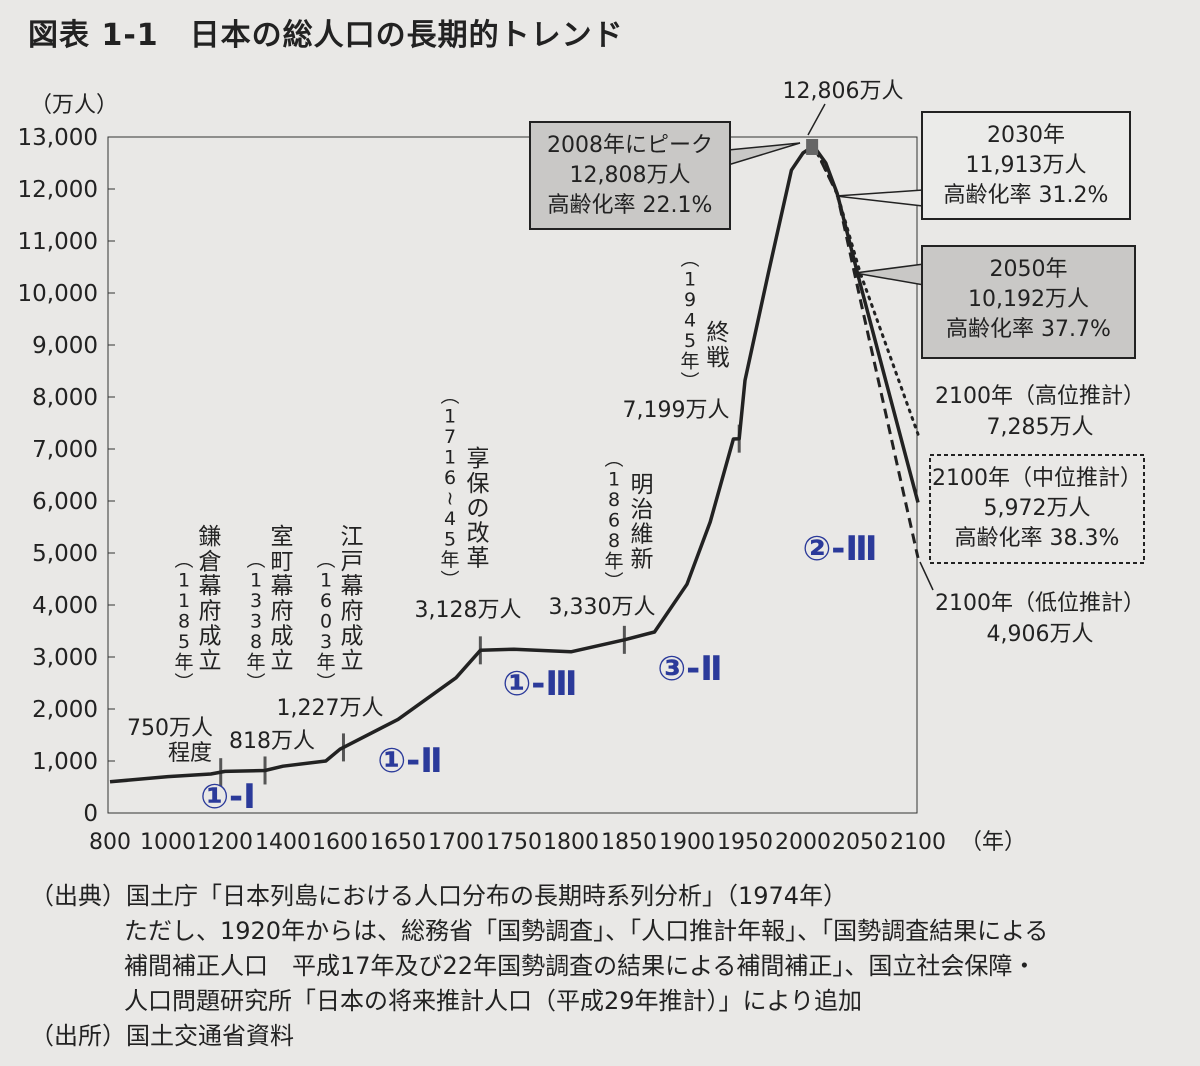 The width and height of the screenshot is (1200, 1066). Describe the element at coordinates (602, 607) in the screenshot. I see `value-label: 3,330万人` at that location.